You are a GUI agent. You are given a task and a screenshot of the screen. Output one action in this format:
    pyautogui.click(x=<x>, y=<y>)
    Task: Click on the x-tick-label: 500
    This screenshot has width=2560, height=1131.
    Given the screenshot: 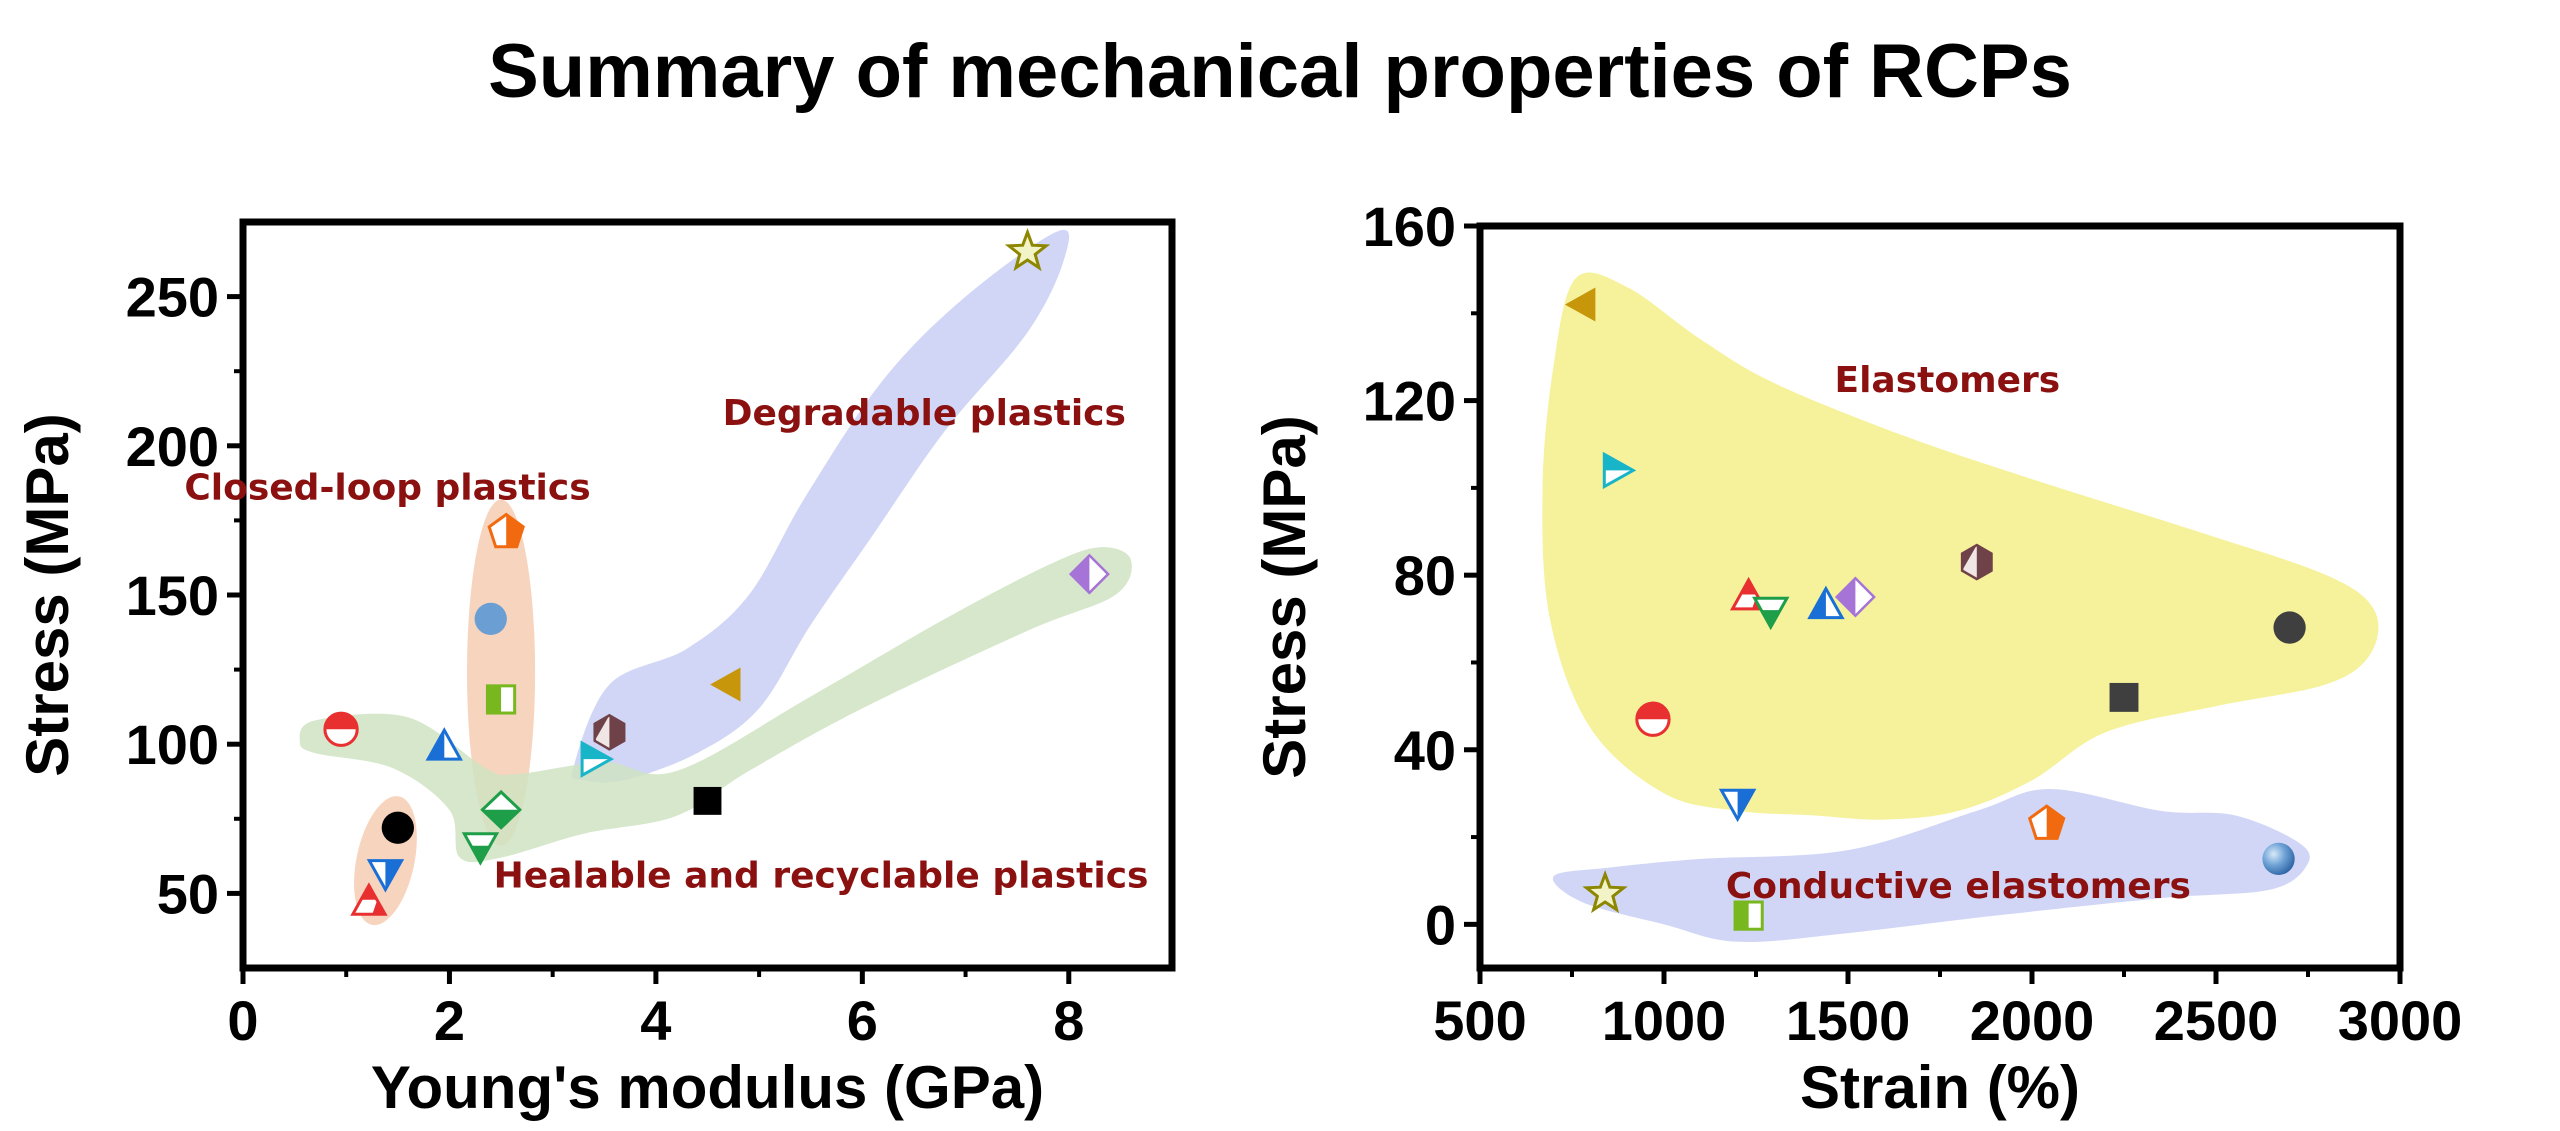 What is the action you would take?
    pyautogui.click(x=1479, y=1020)
    